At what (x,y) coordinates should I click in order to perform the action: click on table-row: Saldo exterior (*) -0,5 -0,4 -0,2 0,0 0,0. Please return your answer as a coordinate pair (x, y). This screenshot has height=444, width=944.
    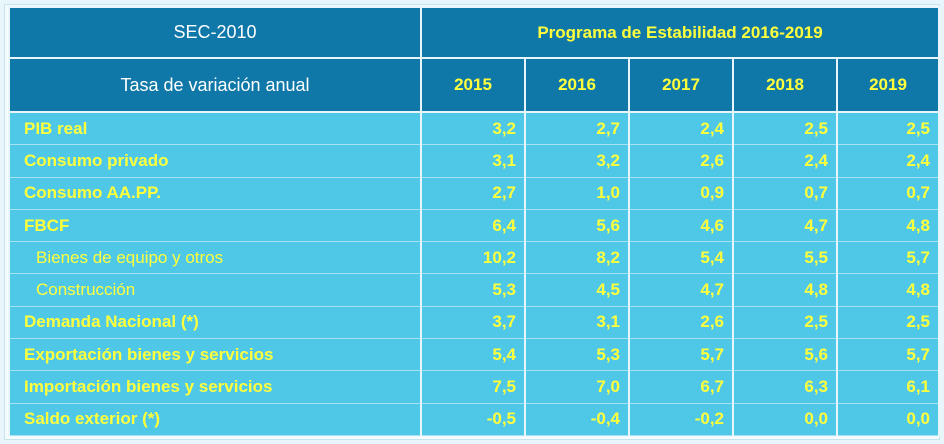
    Looking at the image, I should click on (474, 419).